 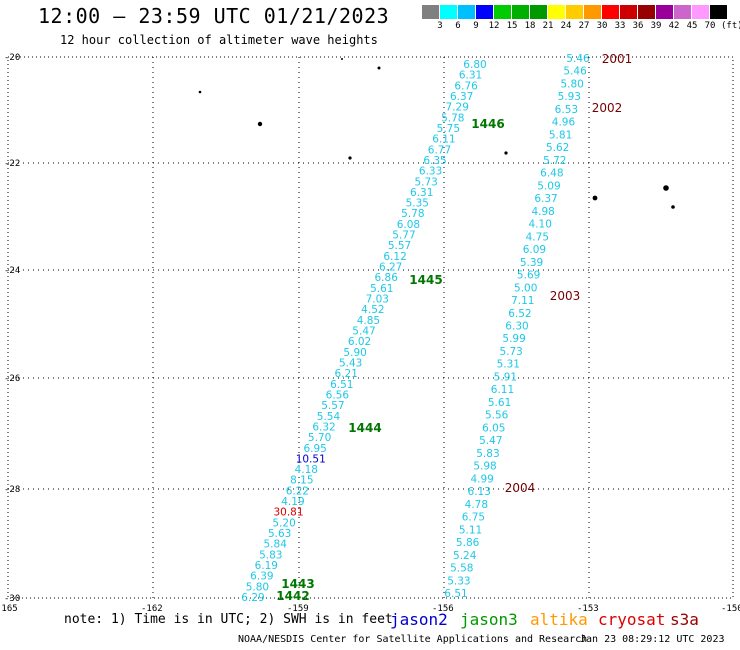 What do you see at coordinates (266, 566) in the screenshot?
I see `wave-height-value: 6.19` at bounding box center [266, 566].